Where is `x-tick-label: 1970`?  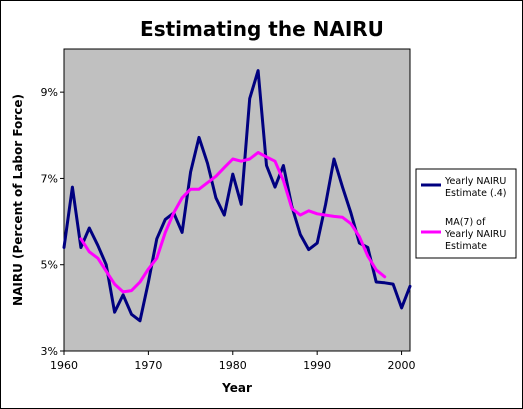 x-tick-label: 1970 is located at coordinates (148, 365).